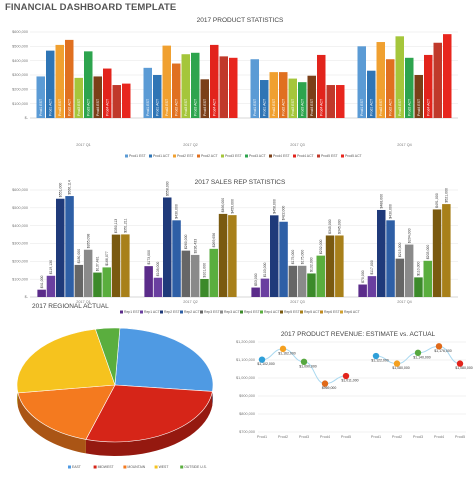 Image resolution: width=474 pixels, height=483 pixels. Describe the element at coordinates (195, 246) in the screenshot. I see `rep-data-label: $236,433` at that location.